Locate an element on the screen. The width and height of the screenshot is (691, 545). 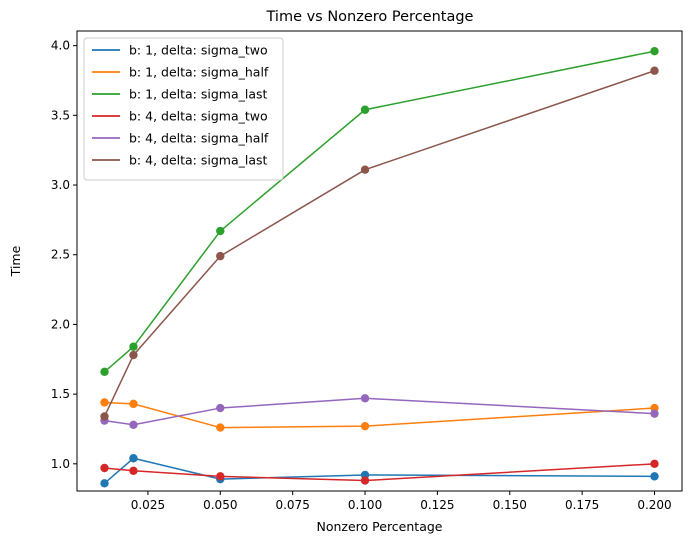
legend-label-4: b: 4, delta: sigma_two is located at coordinates (198, 116).